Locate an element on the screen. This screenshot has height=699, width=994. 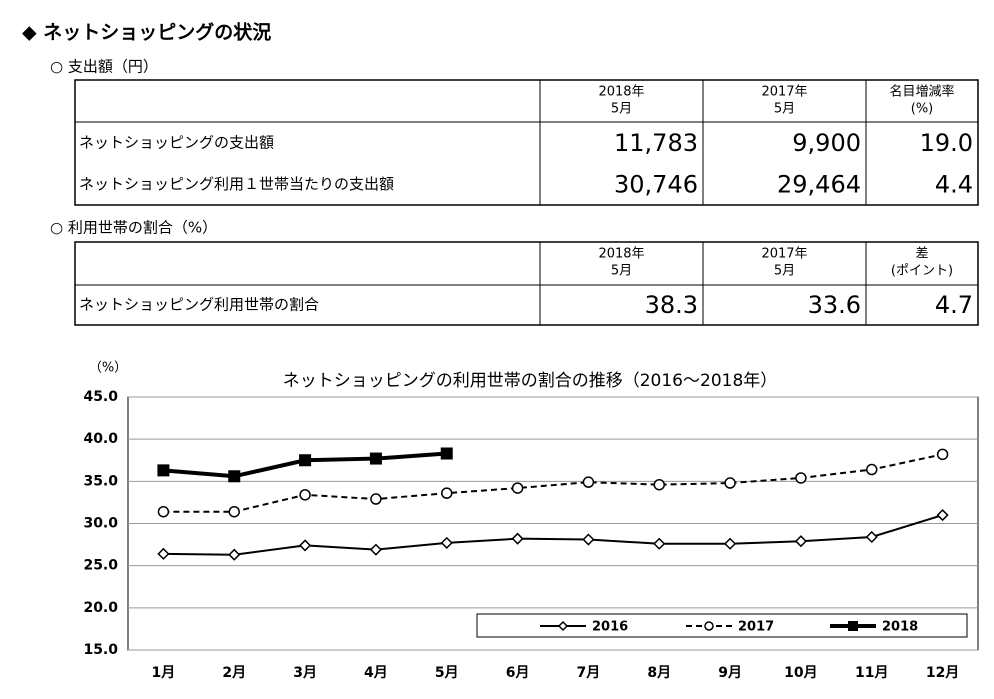
x-tick-label: 1月 is located at coordinates (164, 673).